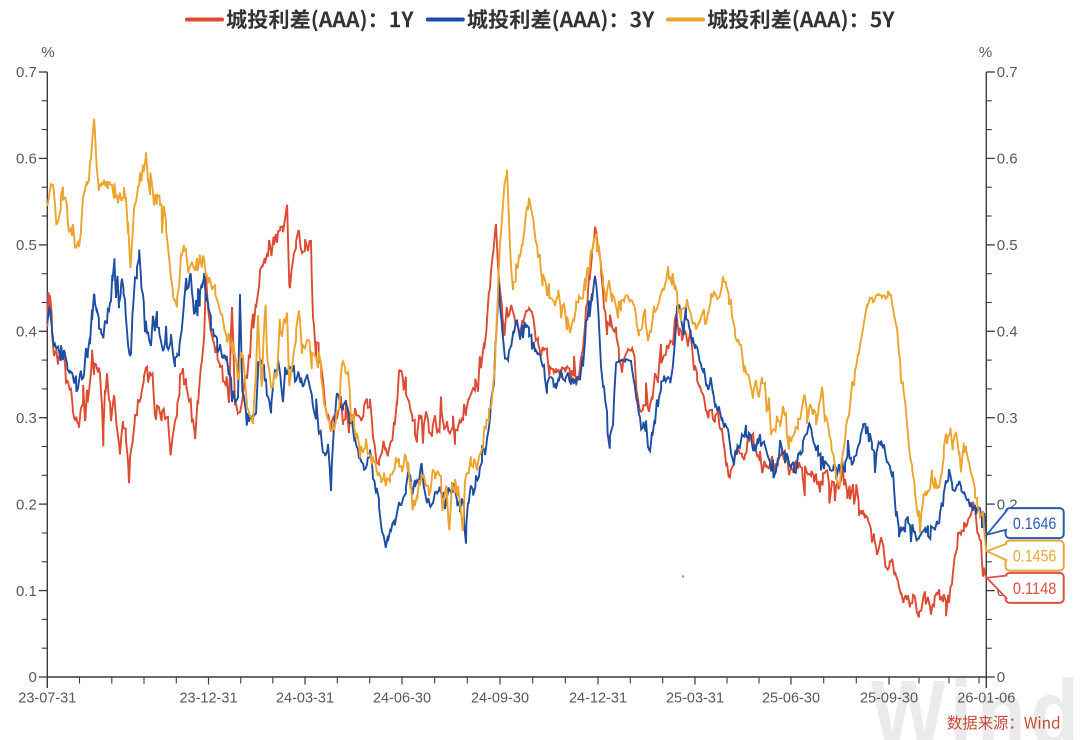  What do you see at coordinates (26, 504) in the screenshot?
I see `svg-text: 0.2` at bounding box center [26, 504].